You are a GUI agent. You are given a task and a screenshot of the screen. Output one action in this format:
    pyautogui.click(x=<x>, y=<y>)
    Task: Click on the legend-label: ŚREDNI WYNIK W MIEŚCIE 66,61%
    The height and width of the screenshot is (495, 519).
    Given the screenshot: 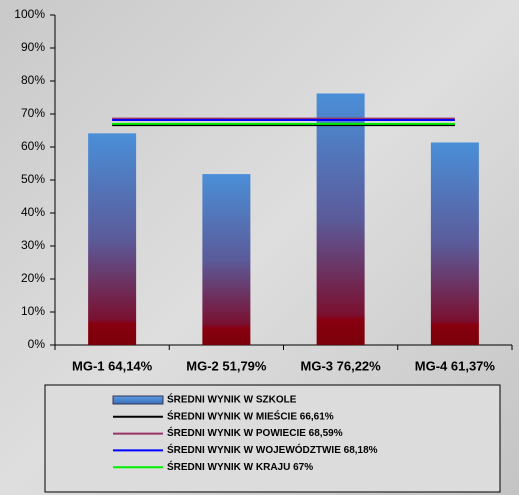 What is the action you would take?
    pyautogui.click(x=250, y=415)
    